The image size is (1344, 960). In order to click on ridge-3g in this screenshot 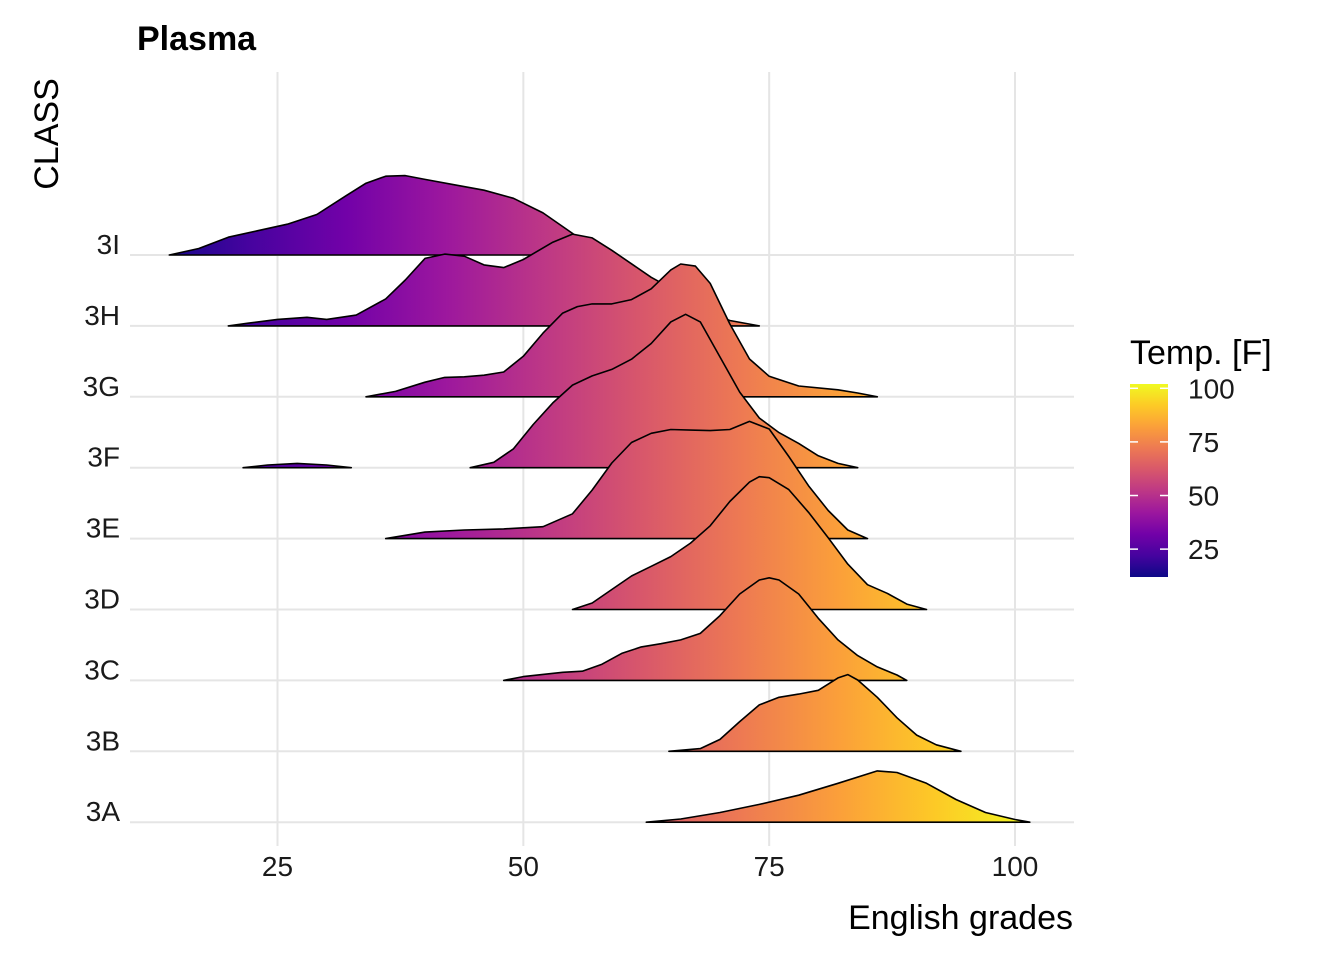, I will do `click(622, 330)`.